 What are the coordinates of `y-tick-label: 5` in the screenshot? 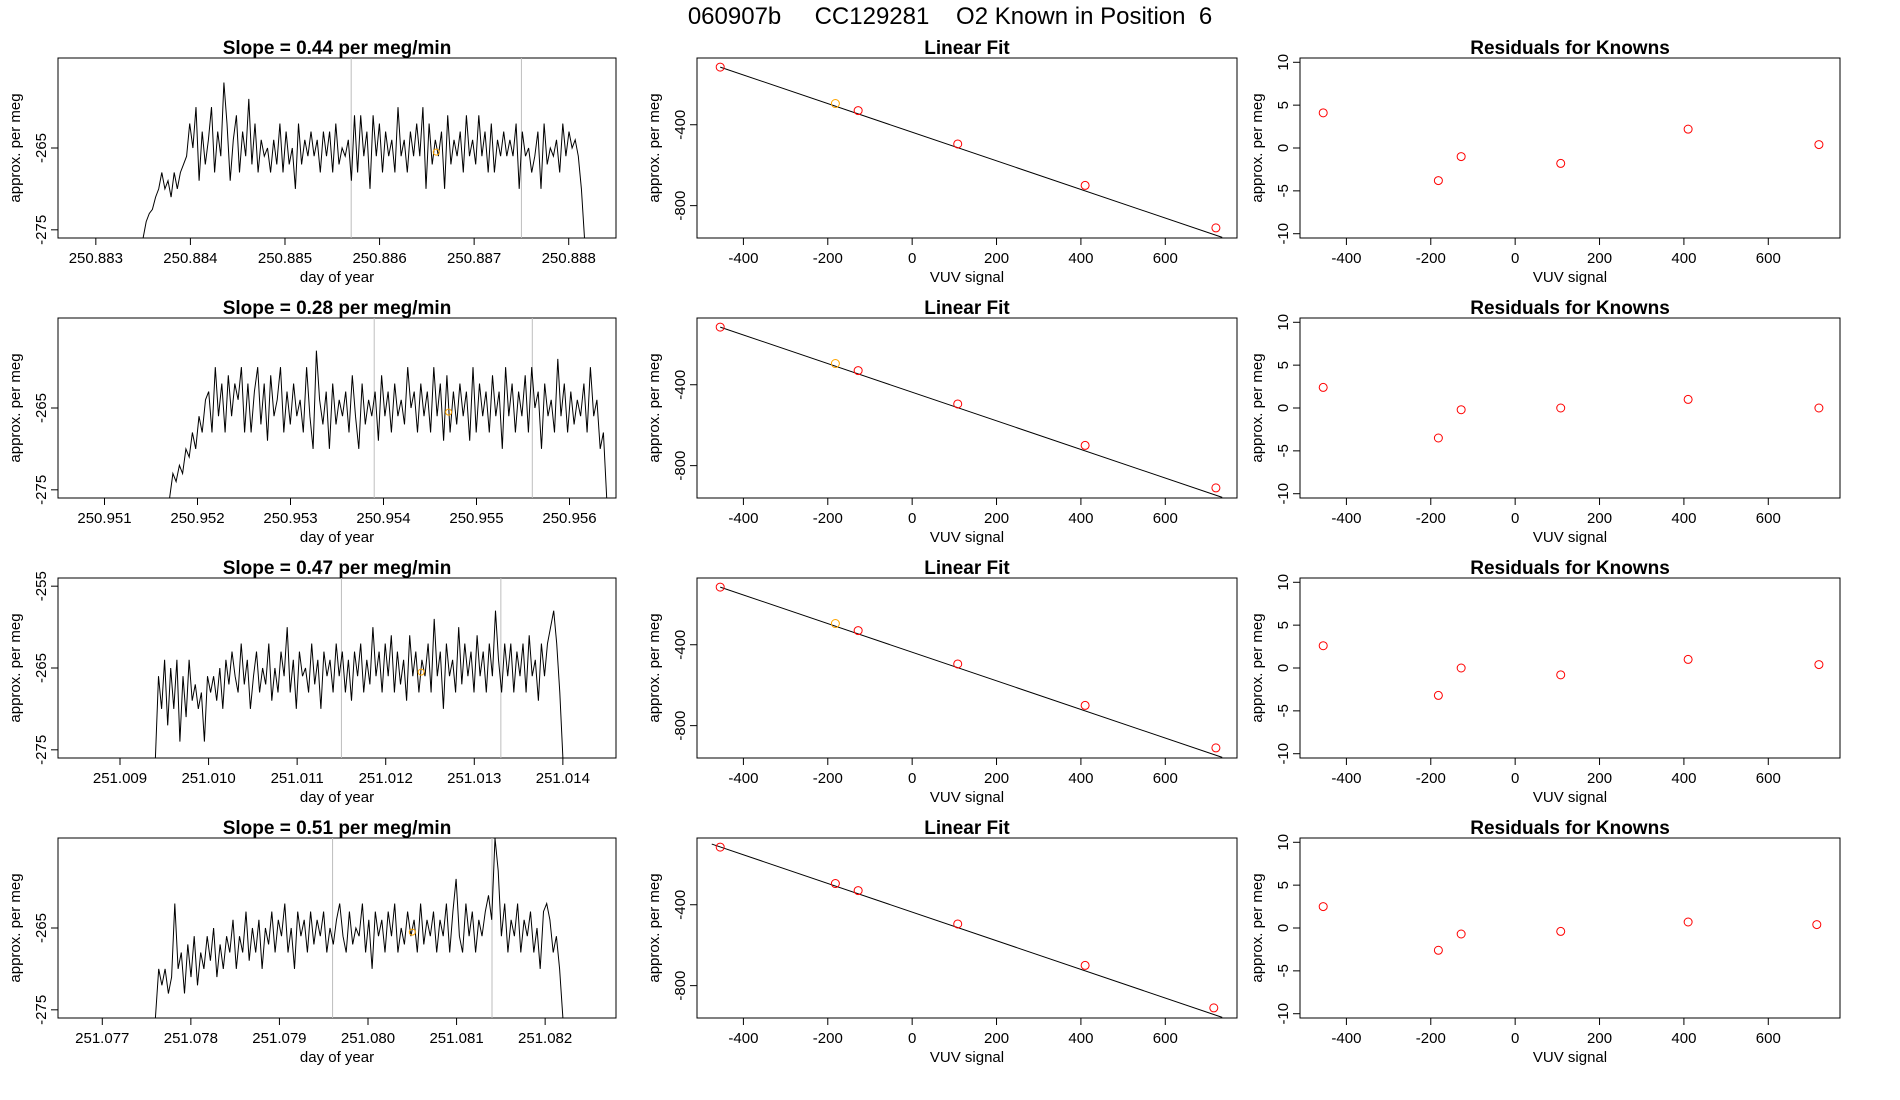 It's located at (1283, 625).